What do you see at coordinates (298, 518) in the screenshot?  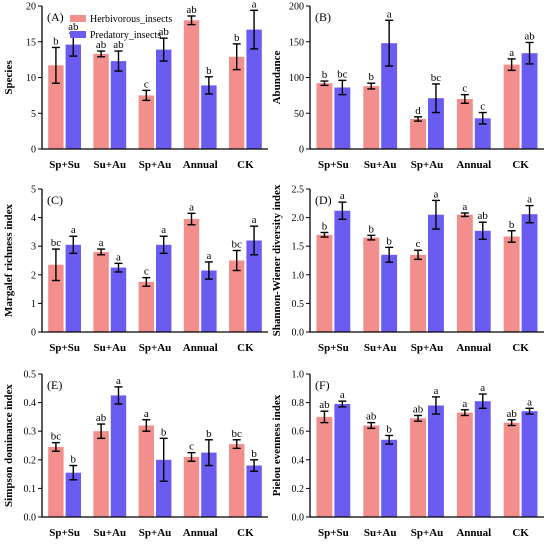 I see `y-tick-label: 0.0` at bounding box center [298, 518].